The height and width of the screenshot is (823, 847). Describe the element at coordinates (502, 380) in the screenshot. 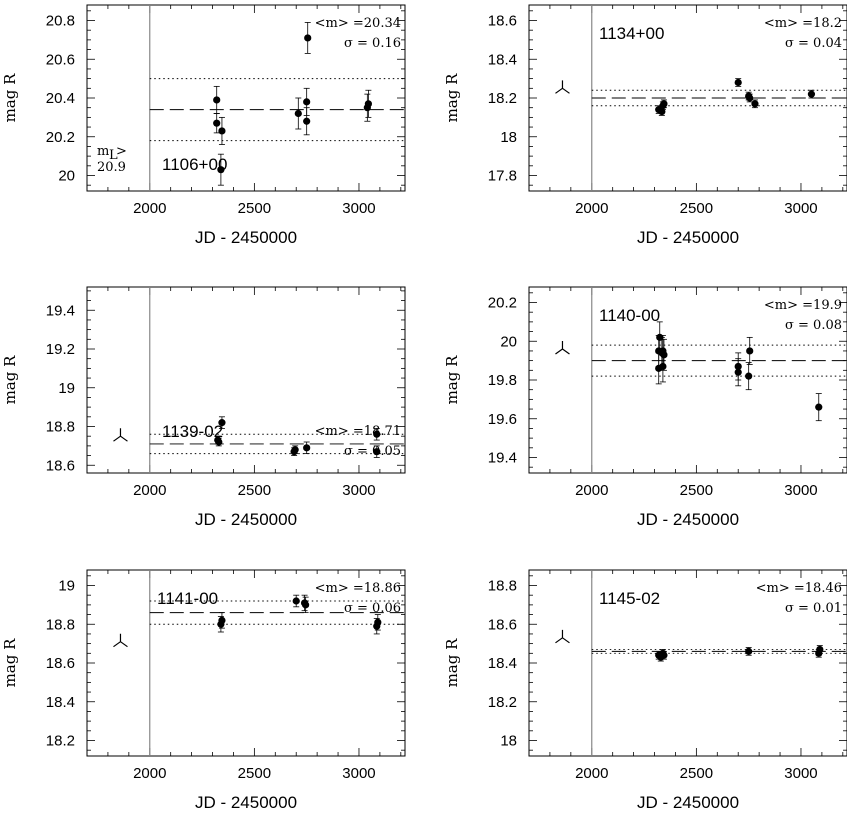

I see `y-tick-label: 19.8` at that location.